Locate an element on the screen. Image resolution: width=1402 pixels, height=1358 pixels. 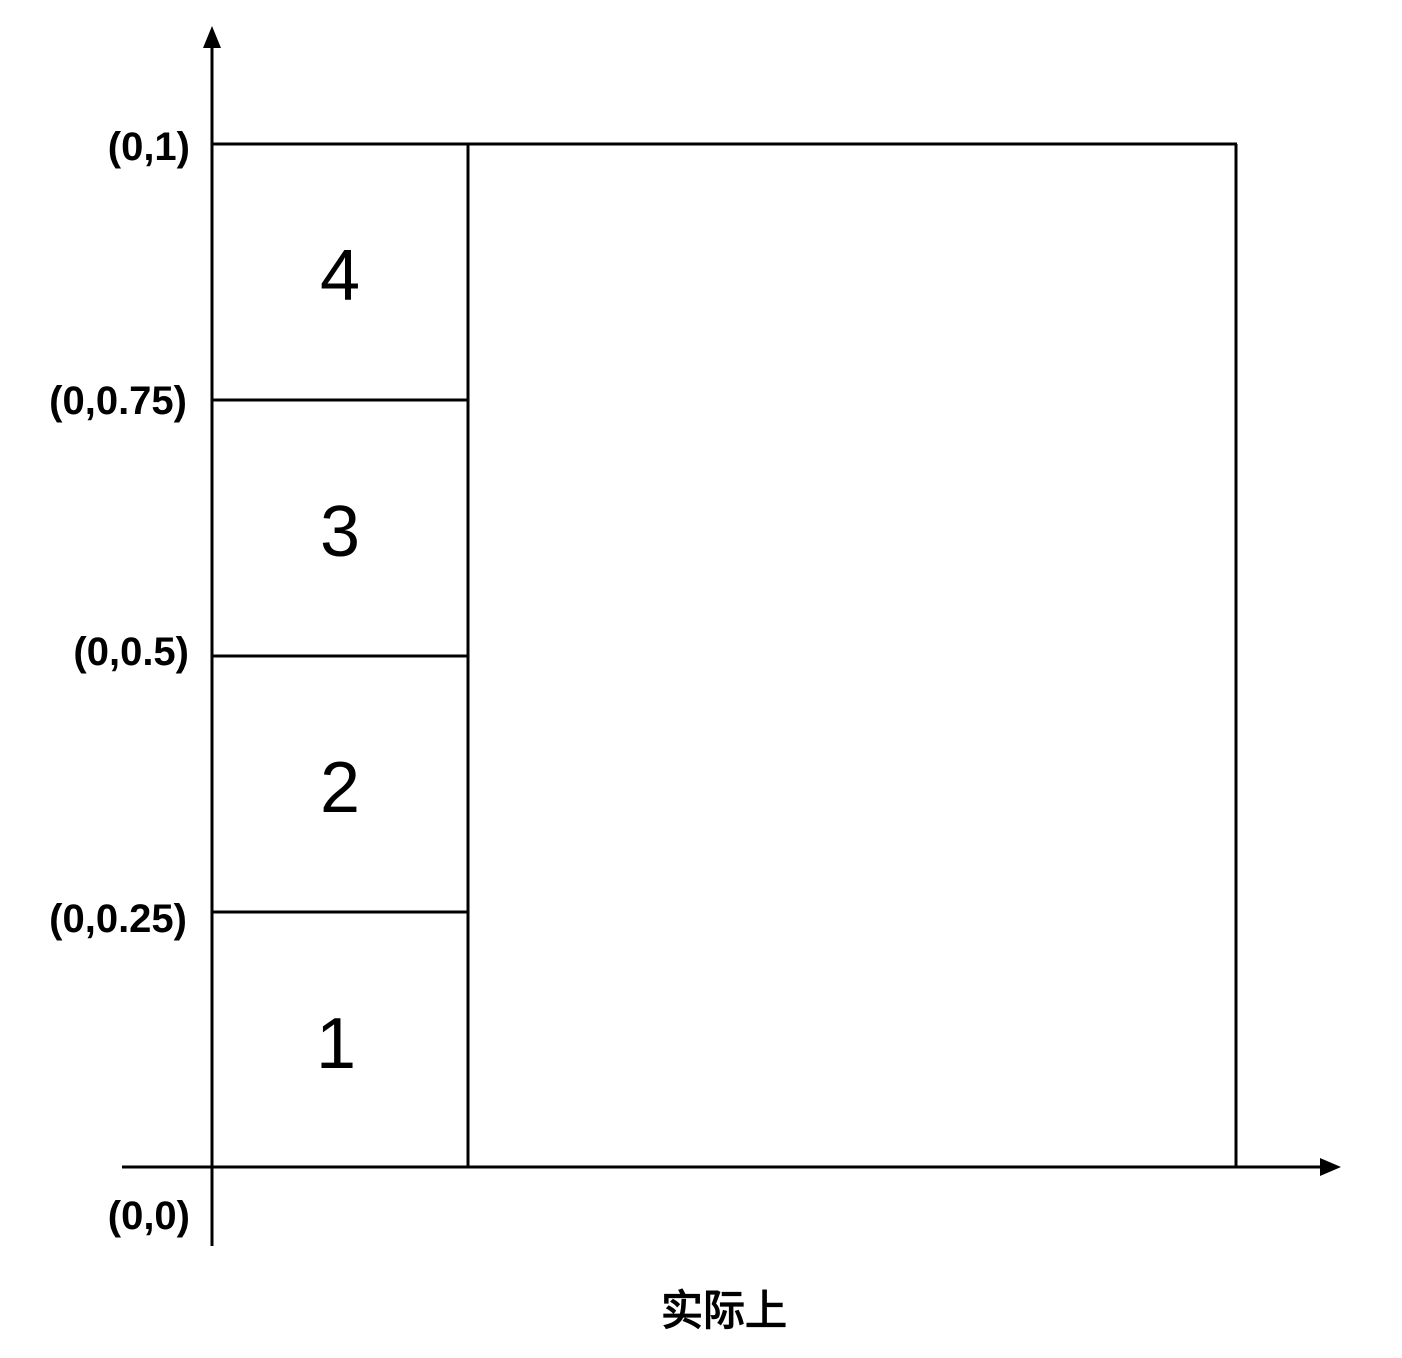
cell-number-3: 3 is located at coordinates (340, 532).